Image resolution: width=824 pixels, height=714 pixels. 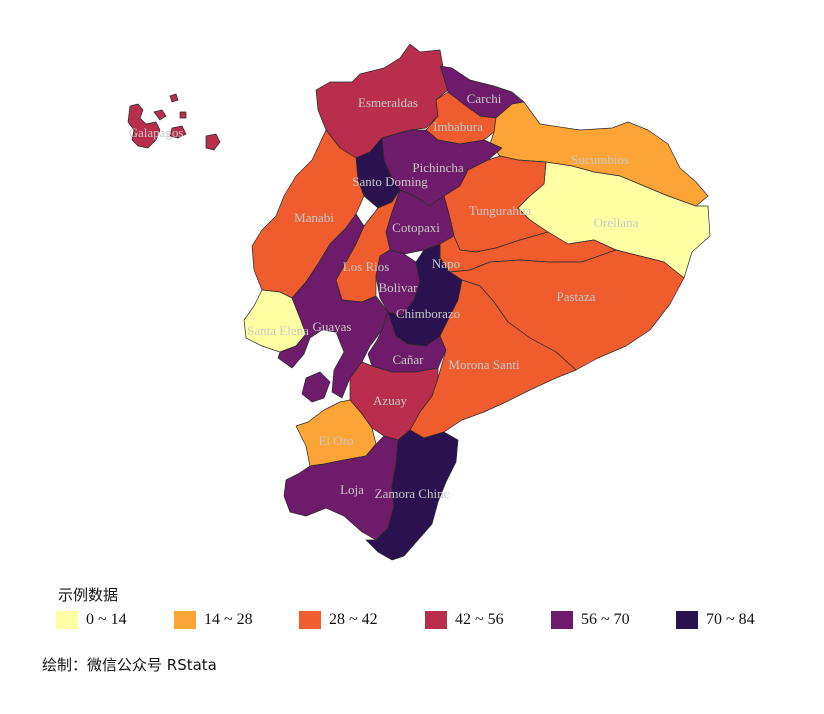 I want to click on legend-item: 70 ~ 84, so click(x=715, y=620).